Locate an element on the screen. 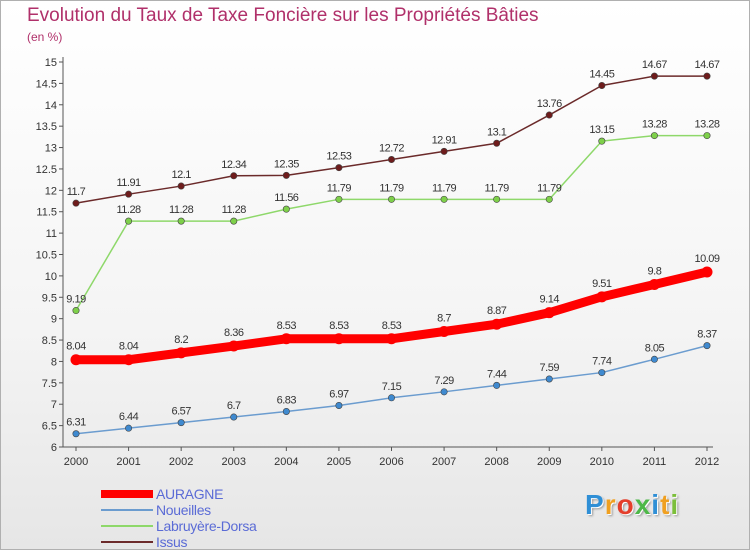 The width and height of the screenshot is (750, 550). data-label: 12.53 is located at coordinates (338, 157).